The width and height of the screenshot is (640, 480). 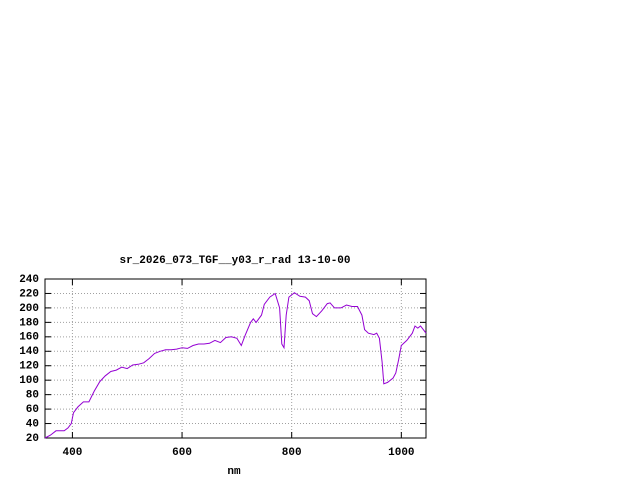 I want to click on y-tick-label: 220, so click(x=29, y=294).